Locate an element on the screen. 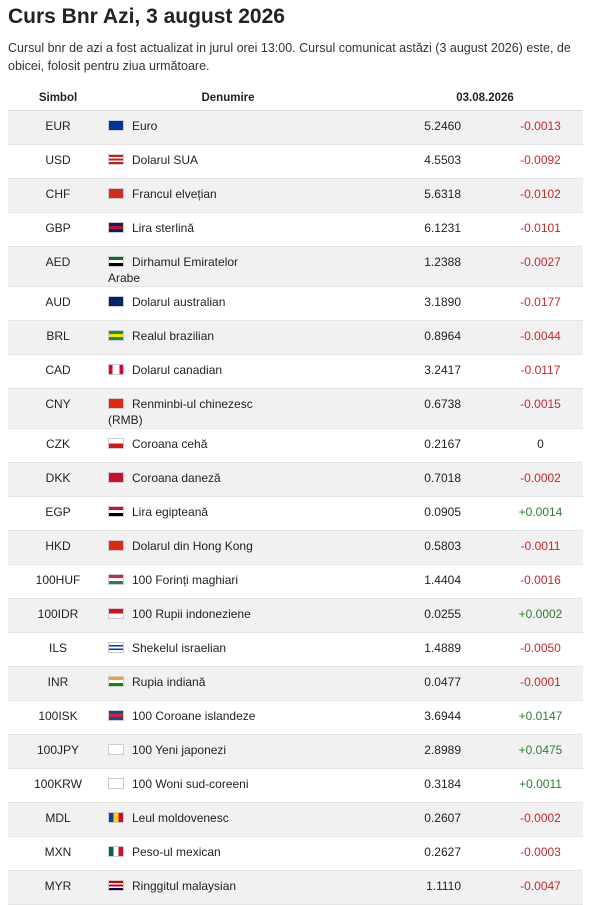 The width and height of the screenshot is (603, 905). name-wrap: 100 Coroane islandeze is located at coordinates (182, 716).